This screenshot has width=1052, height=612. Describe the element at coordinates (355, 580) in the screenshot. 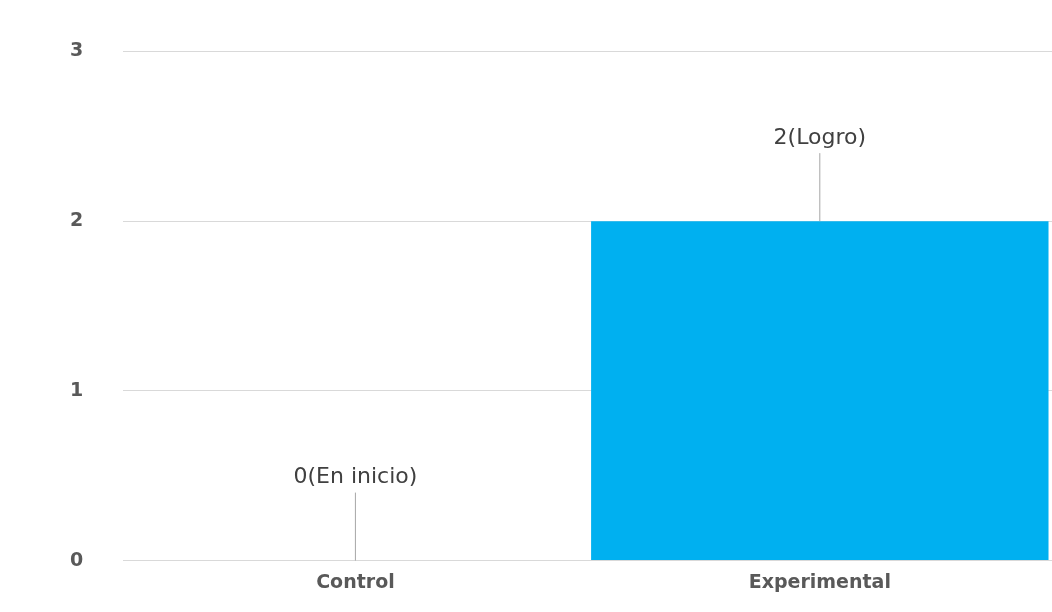

I see `x-tick-label: Control` at that location.